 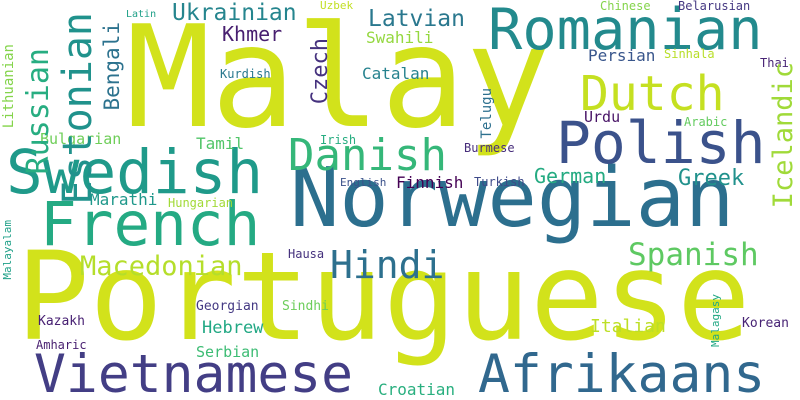 I want to click on word-macedonian: Macedonian, so click(x=161, y=266).